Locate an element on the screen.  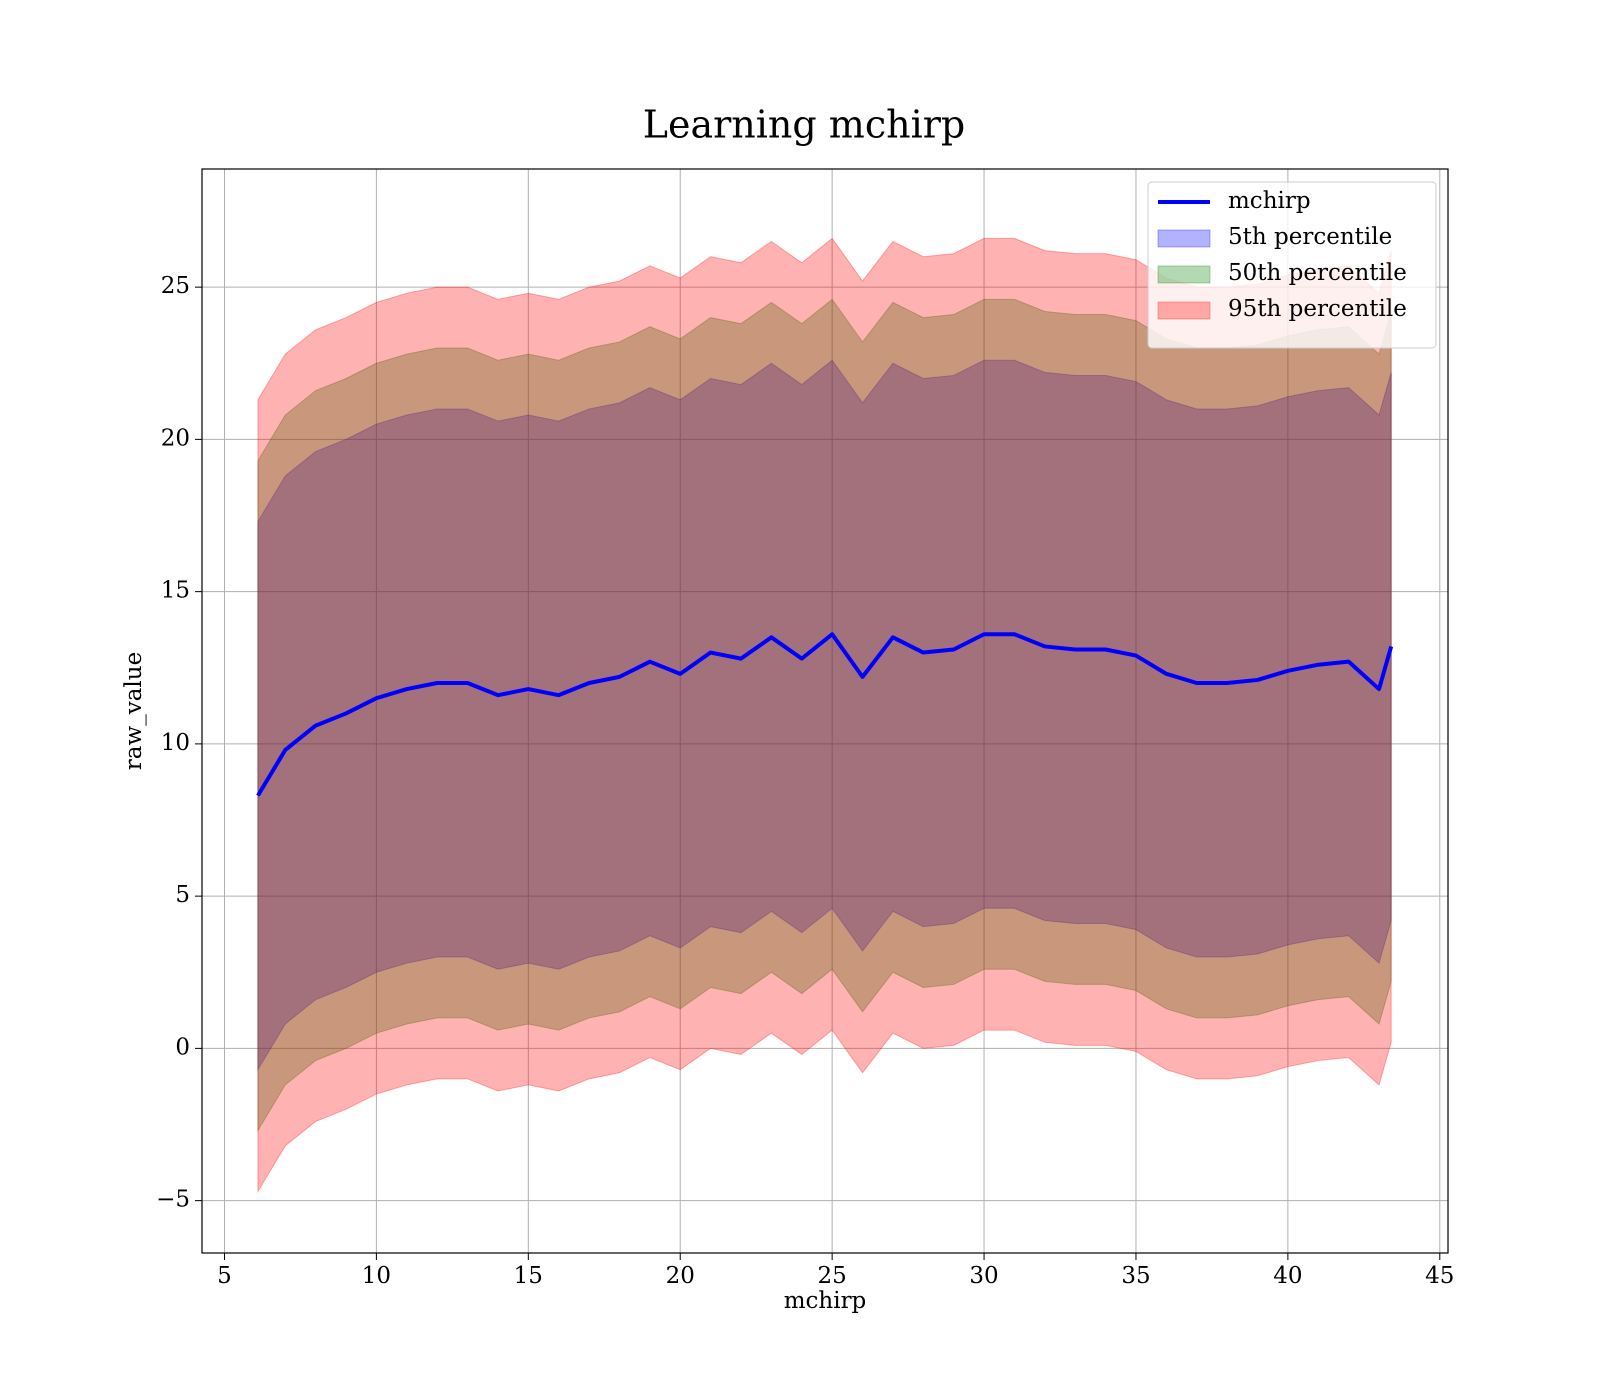
y-tick-label: 20 is located at coordinates (175, 438).